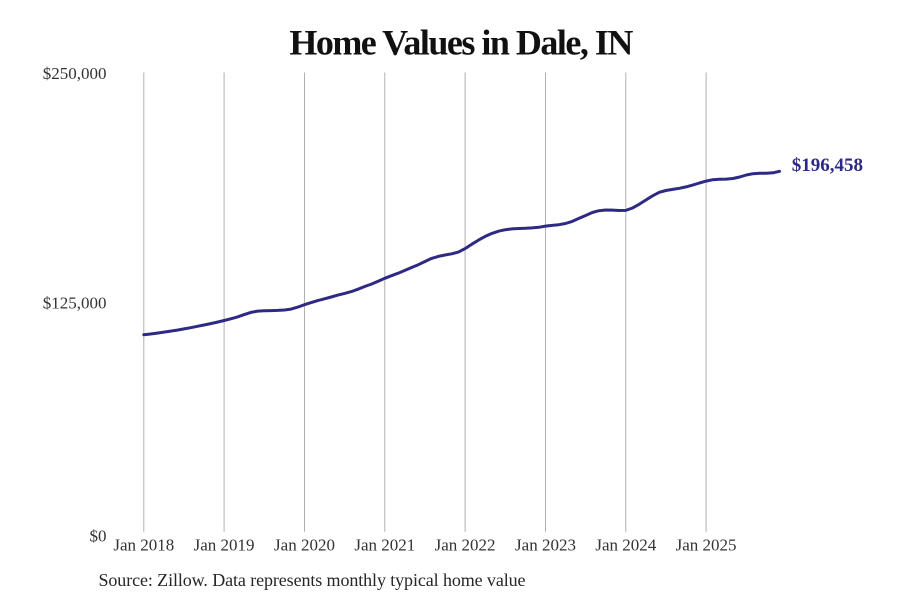 This screenshot has height=605, width=900. What do you see at coordinates (706, 545) in the screenshot?
I see `svg-text: Jan 2025` at bounding box center [706, 545].